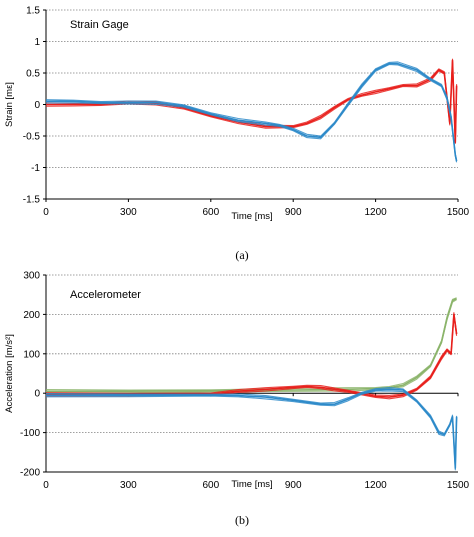 Image resolution: width=474 pixels, height=537 pixels. I want to click on y-axis-label: Strain [mε], so click(9, 104).